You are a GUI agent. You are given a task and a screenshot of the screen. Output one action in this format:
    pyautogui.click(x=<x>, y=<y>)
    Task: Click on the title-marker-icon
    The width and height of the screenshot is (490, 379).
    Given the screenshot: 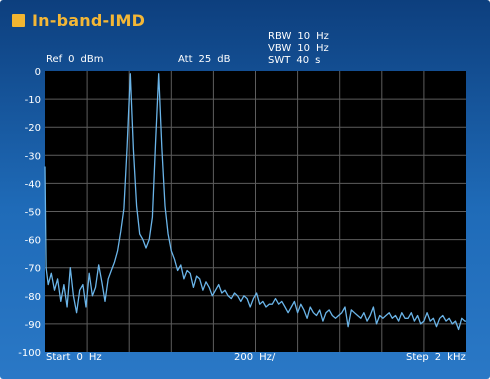 What is the action you would take?
    pyautogui.click(x=18, y=20)
    